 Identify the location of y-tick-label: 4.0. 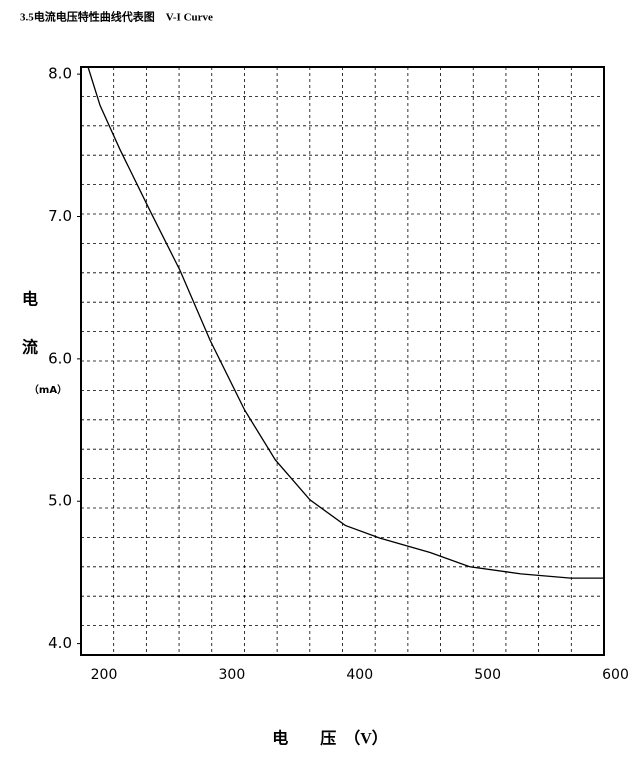
(60, 643).